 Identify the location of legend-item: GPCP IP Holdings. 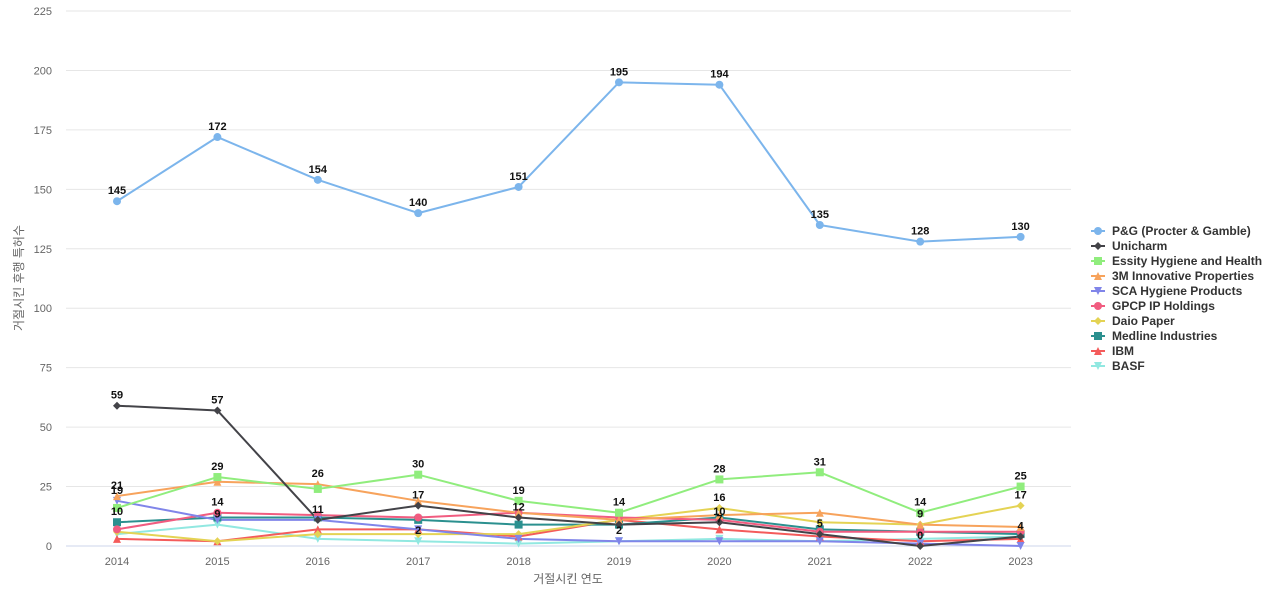
(1153, 306).